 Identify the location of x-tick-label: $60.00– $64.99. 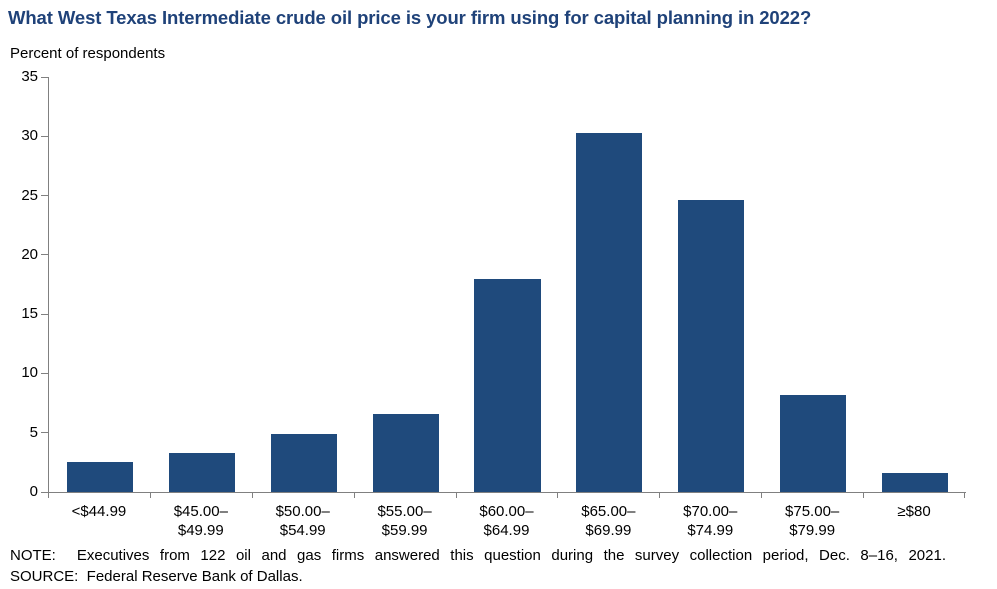
(506, 521).